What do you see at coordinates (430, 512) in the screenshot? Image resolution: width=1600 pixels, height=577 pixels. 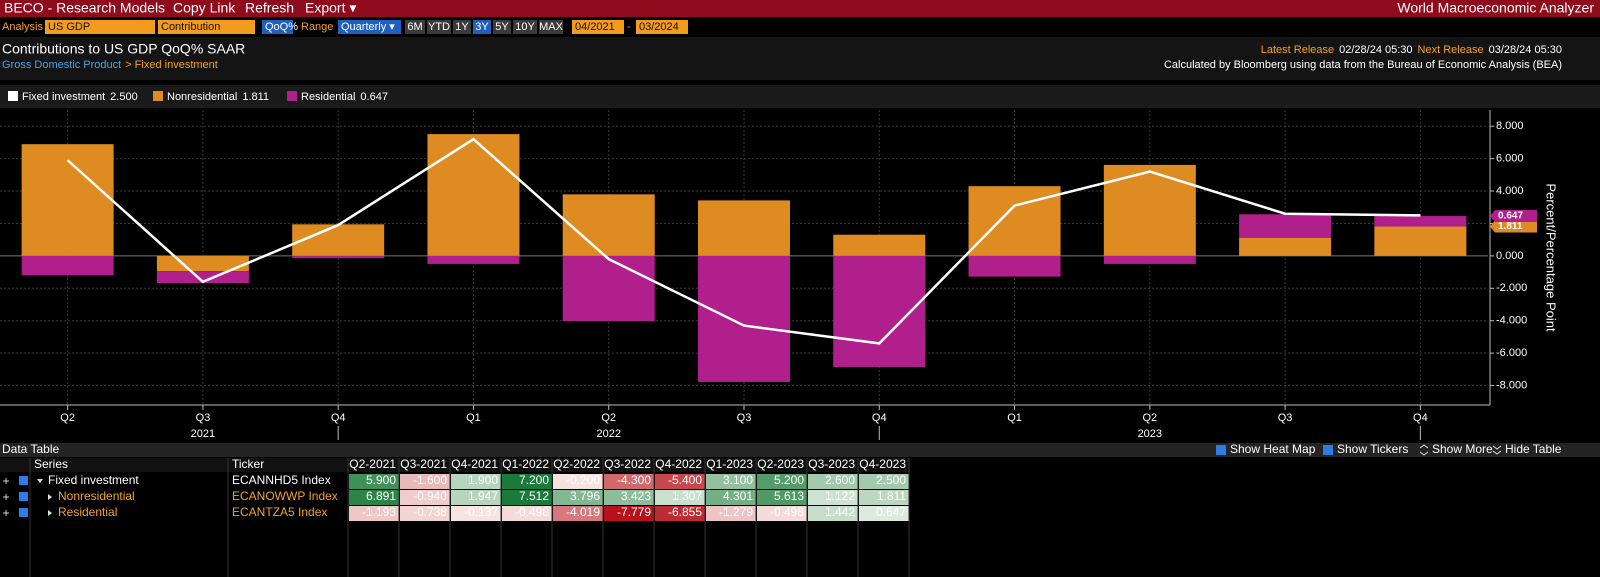 I see `cell-value: -0.738` at bounding box center [430, 512].